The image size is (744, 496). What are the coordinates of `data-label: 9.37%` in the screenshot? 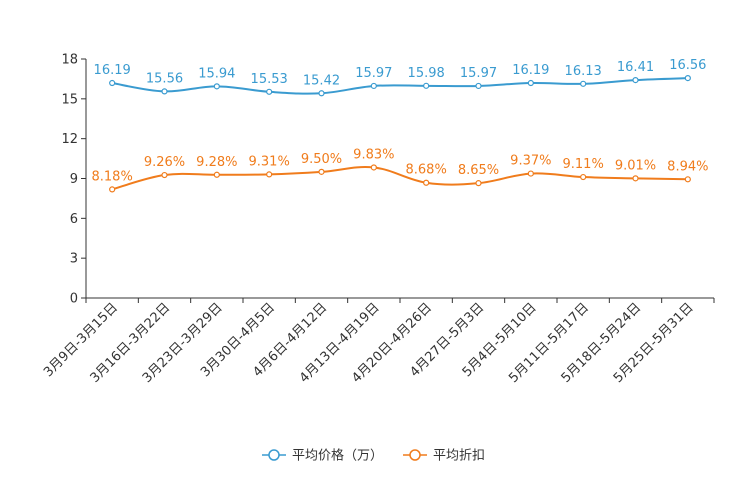 It's located at (530, 161).